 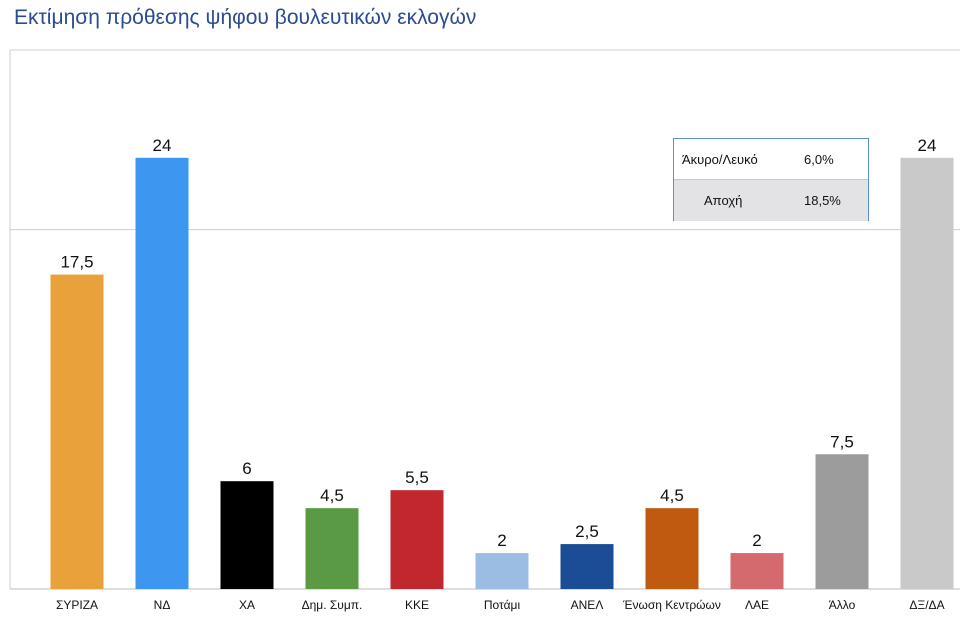 What do you see at coordinates (587, 531) in the screenshot?
I see `bar-value-label: 2,5` at bounding box center [587, 531].